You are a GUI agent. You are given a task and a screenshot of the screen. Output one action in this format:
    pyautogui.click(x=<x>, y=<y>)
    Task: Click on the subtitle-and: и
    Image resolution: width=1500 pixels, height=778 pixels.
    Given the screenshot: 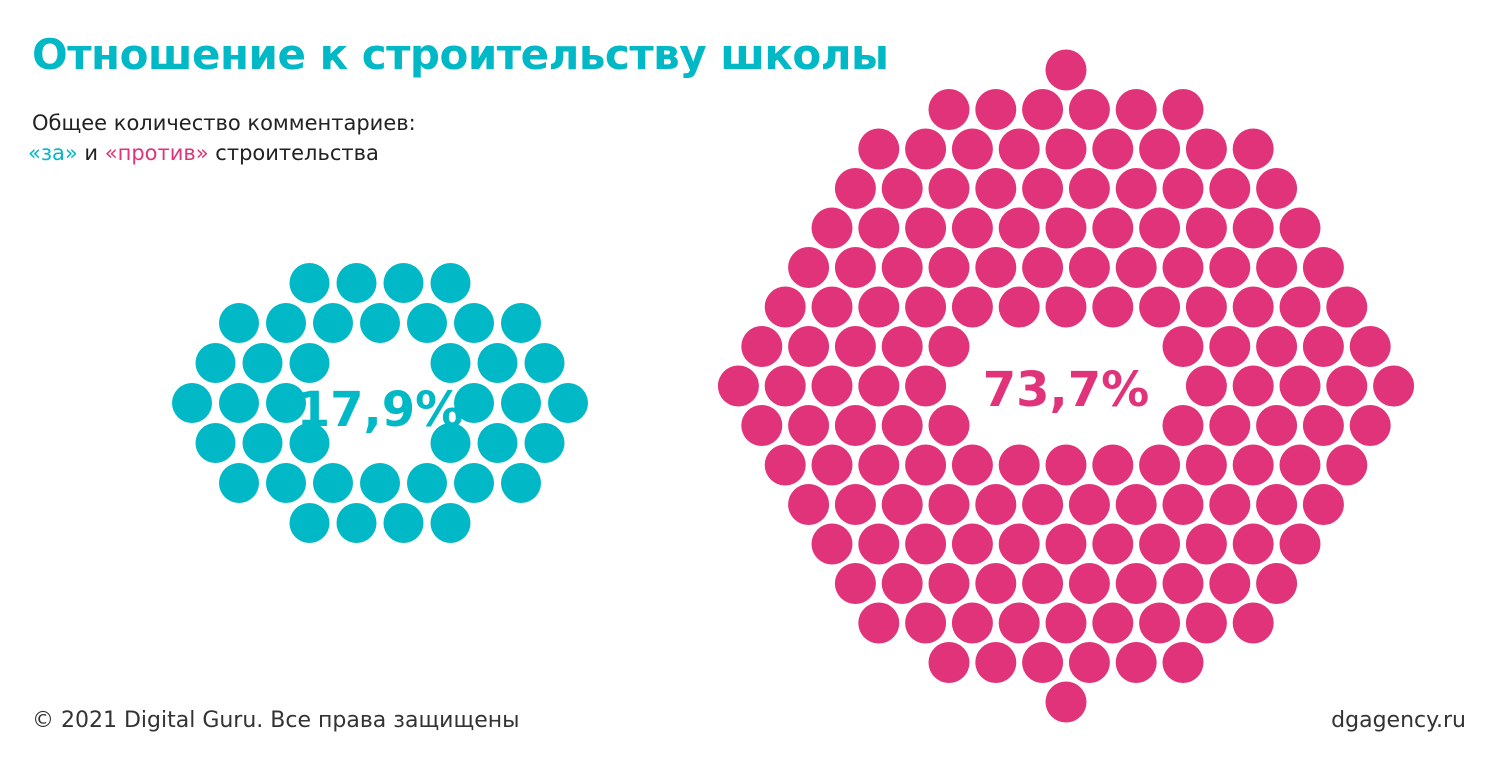 What is the action you would take?
    pyautogui.click(x=91, y=153)
    